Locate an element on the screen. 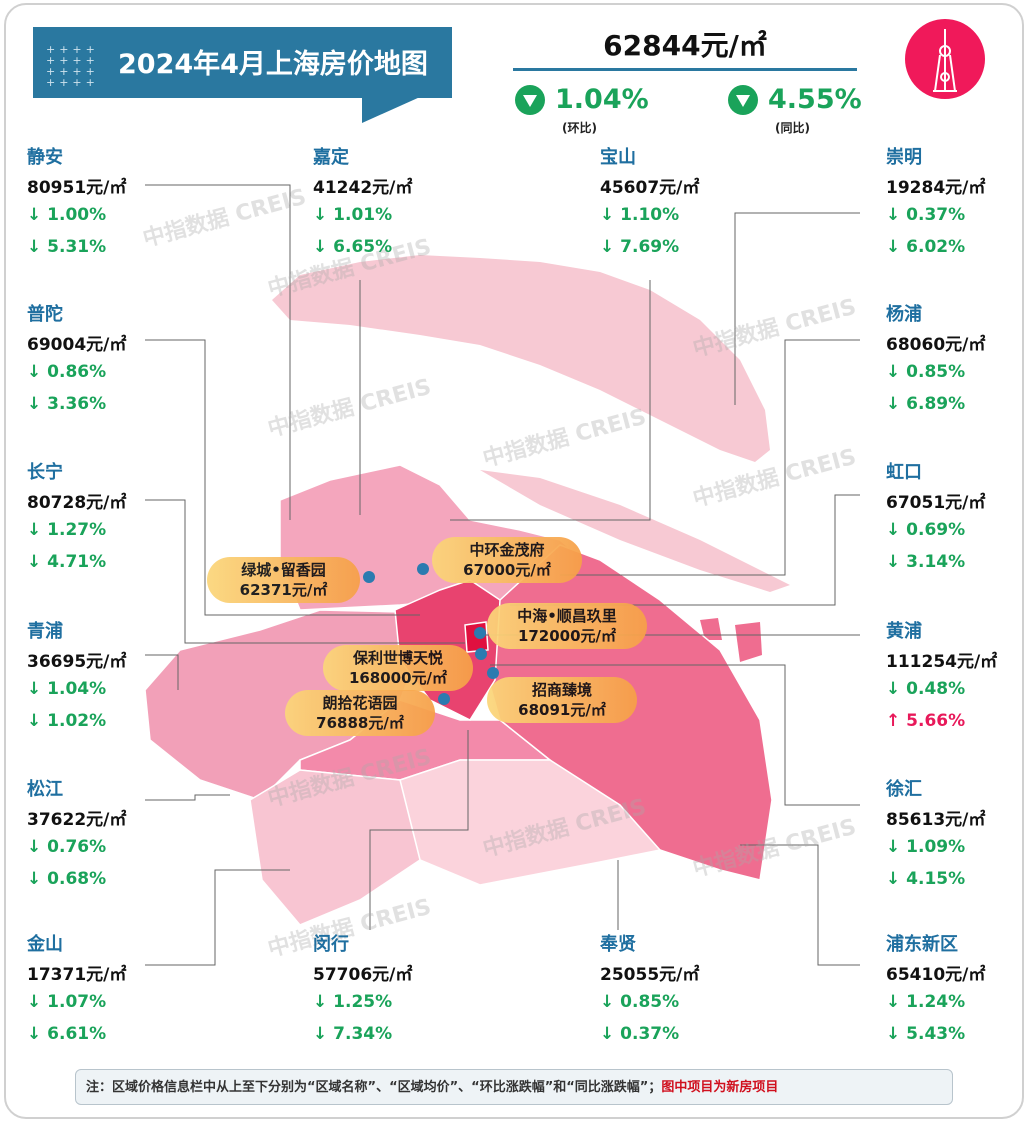 This screenshot has width=1031, height=1125. district-mom: ↓ 1.10% is located at coordinates (640, 215).